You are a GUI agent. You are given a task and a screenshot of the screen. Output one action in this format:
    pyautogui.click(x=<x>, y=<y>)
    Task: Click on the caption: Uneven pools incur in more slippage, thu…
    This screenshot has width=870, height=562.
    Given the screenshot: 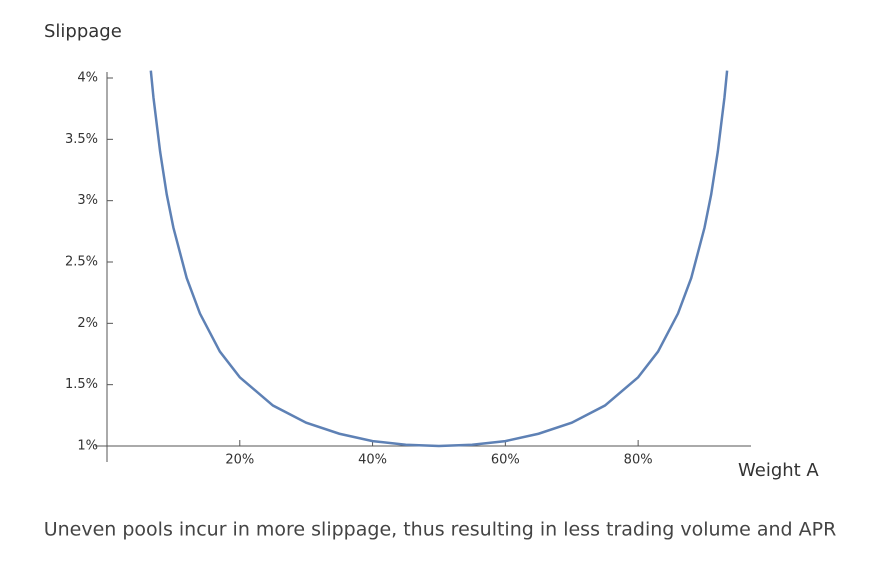 What is the action you would take?
    pyautogui.click(x=440, y=530)
    